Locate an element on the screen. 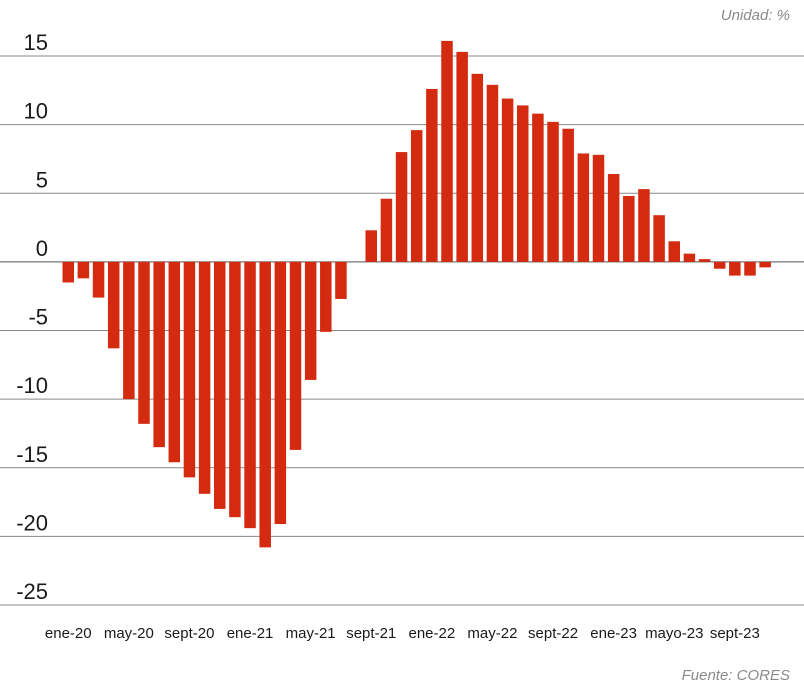  source-label: Fuente: CORES is located at coordinates (736, 675).